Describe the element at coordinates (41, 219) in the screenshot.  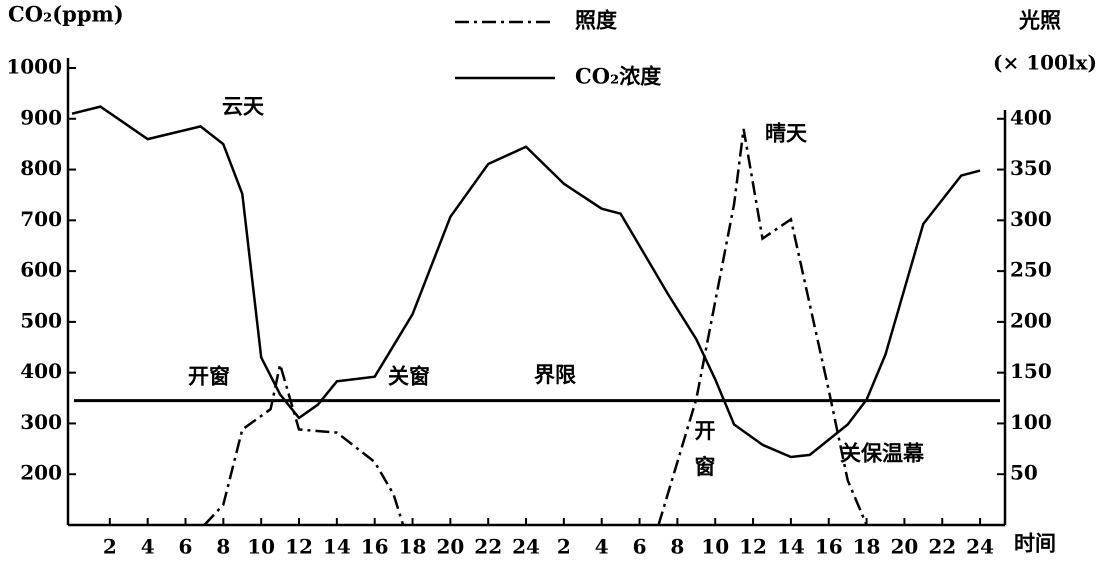
I see `y-tick-label: 700` at that location.